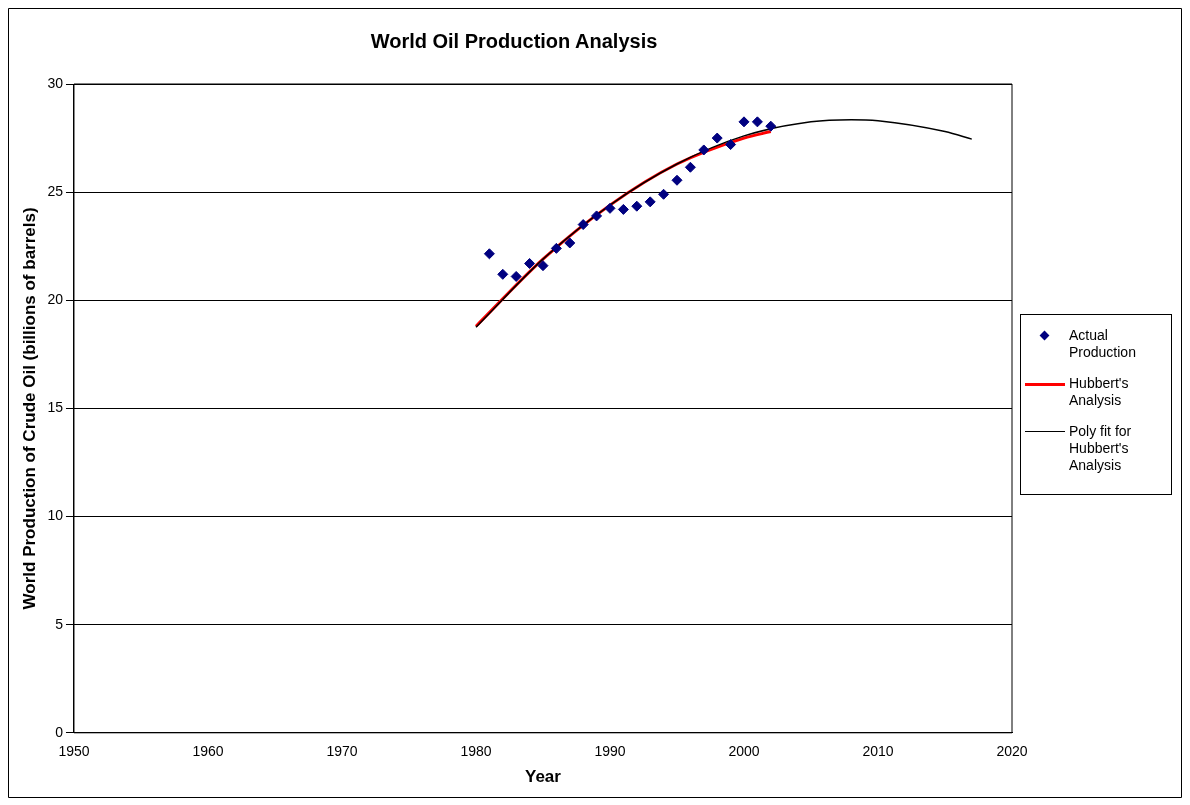 This screenshot has width=1190, height=805. What do you see at coordinates (29, 408) in the screenshot?
I see `y-axis-title: World Production of Crude Oil (billions of barrels)` at bounding box center [29, 408].